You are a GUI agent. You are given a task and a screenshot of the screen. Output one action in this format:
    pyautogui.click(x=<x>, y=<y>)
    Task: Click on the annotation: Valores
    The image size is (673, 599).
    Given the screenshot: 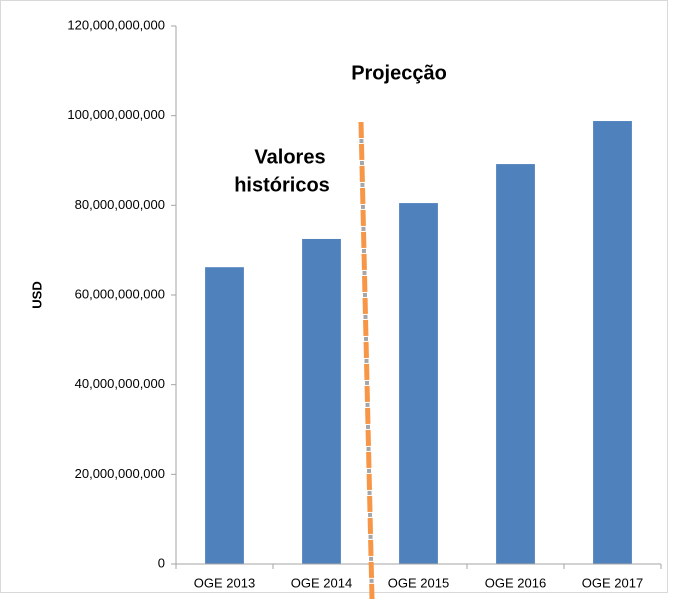 What is the action you would take?
    pyautogui.click(x=289, y=157)
    